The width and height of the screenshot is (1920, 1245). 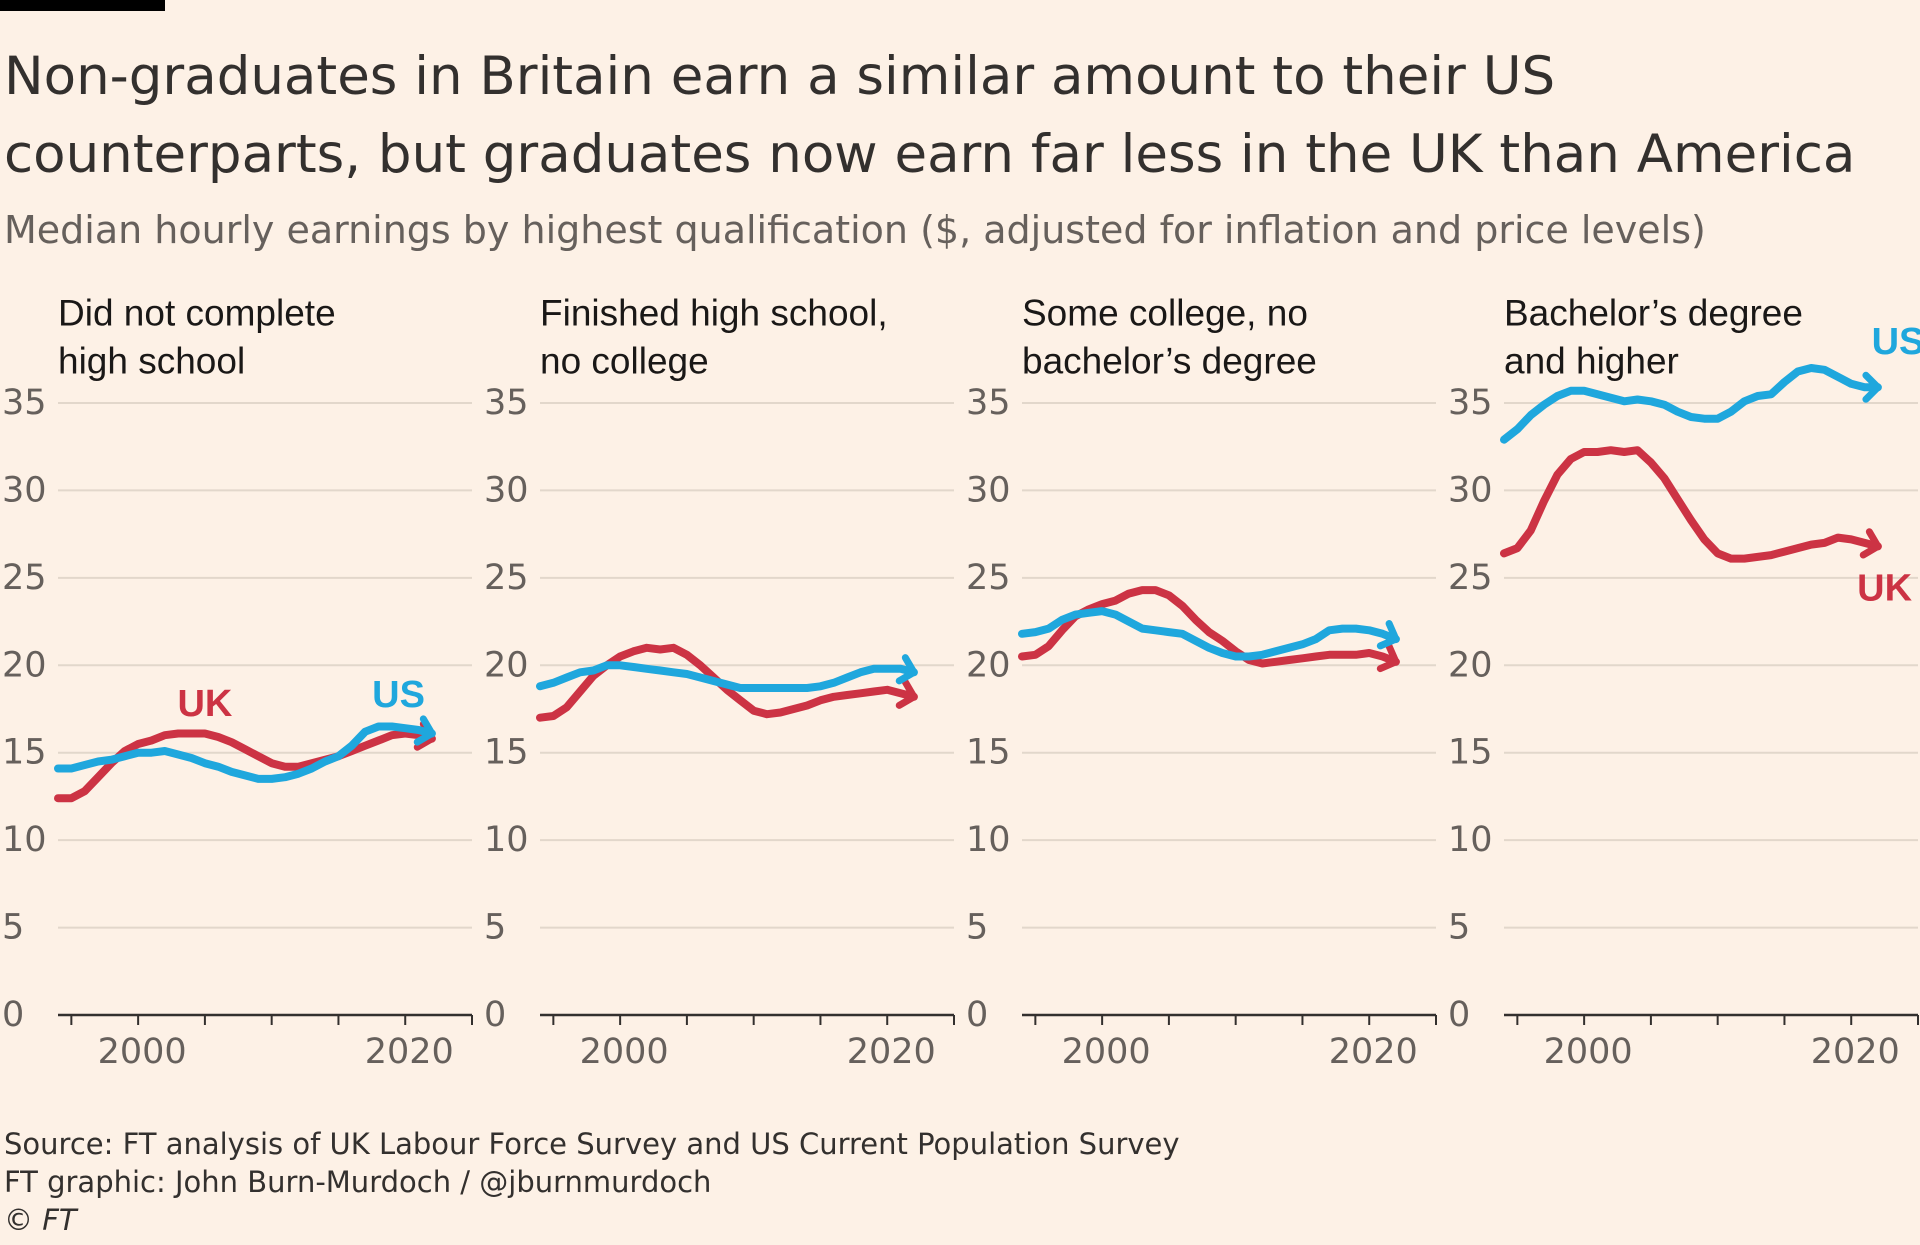 I want to click on panel-title-line: Finished high school,, so click(x=714, y=313).